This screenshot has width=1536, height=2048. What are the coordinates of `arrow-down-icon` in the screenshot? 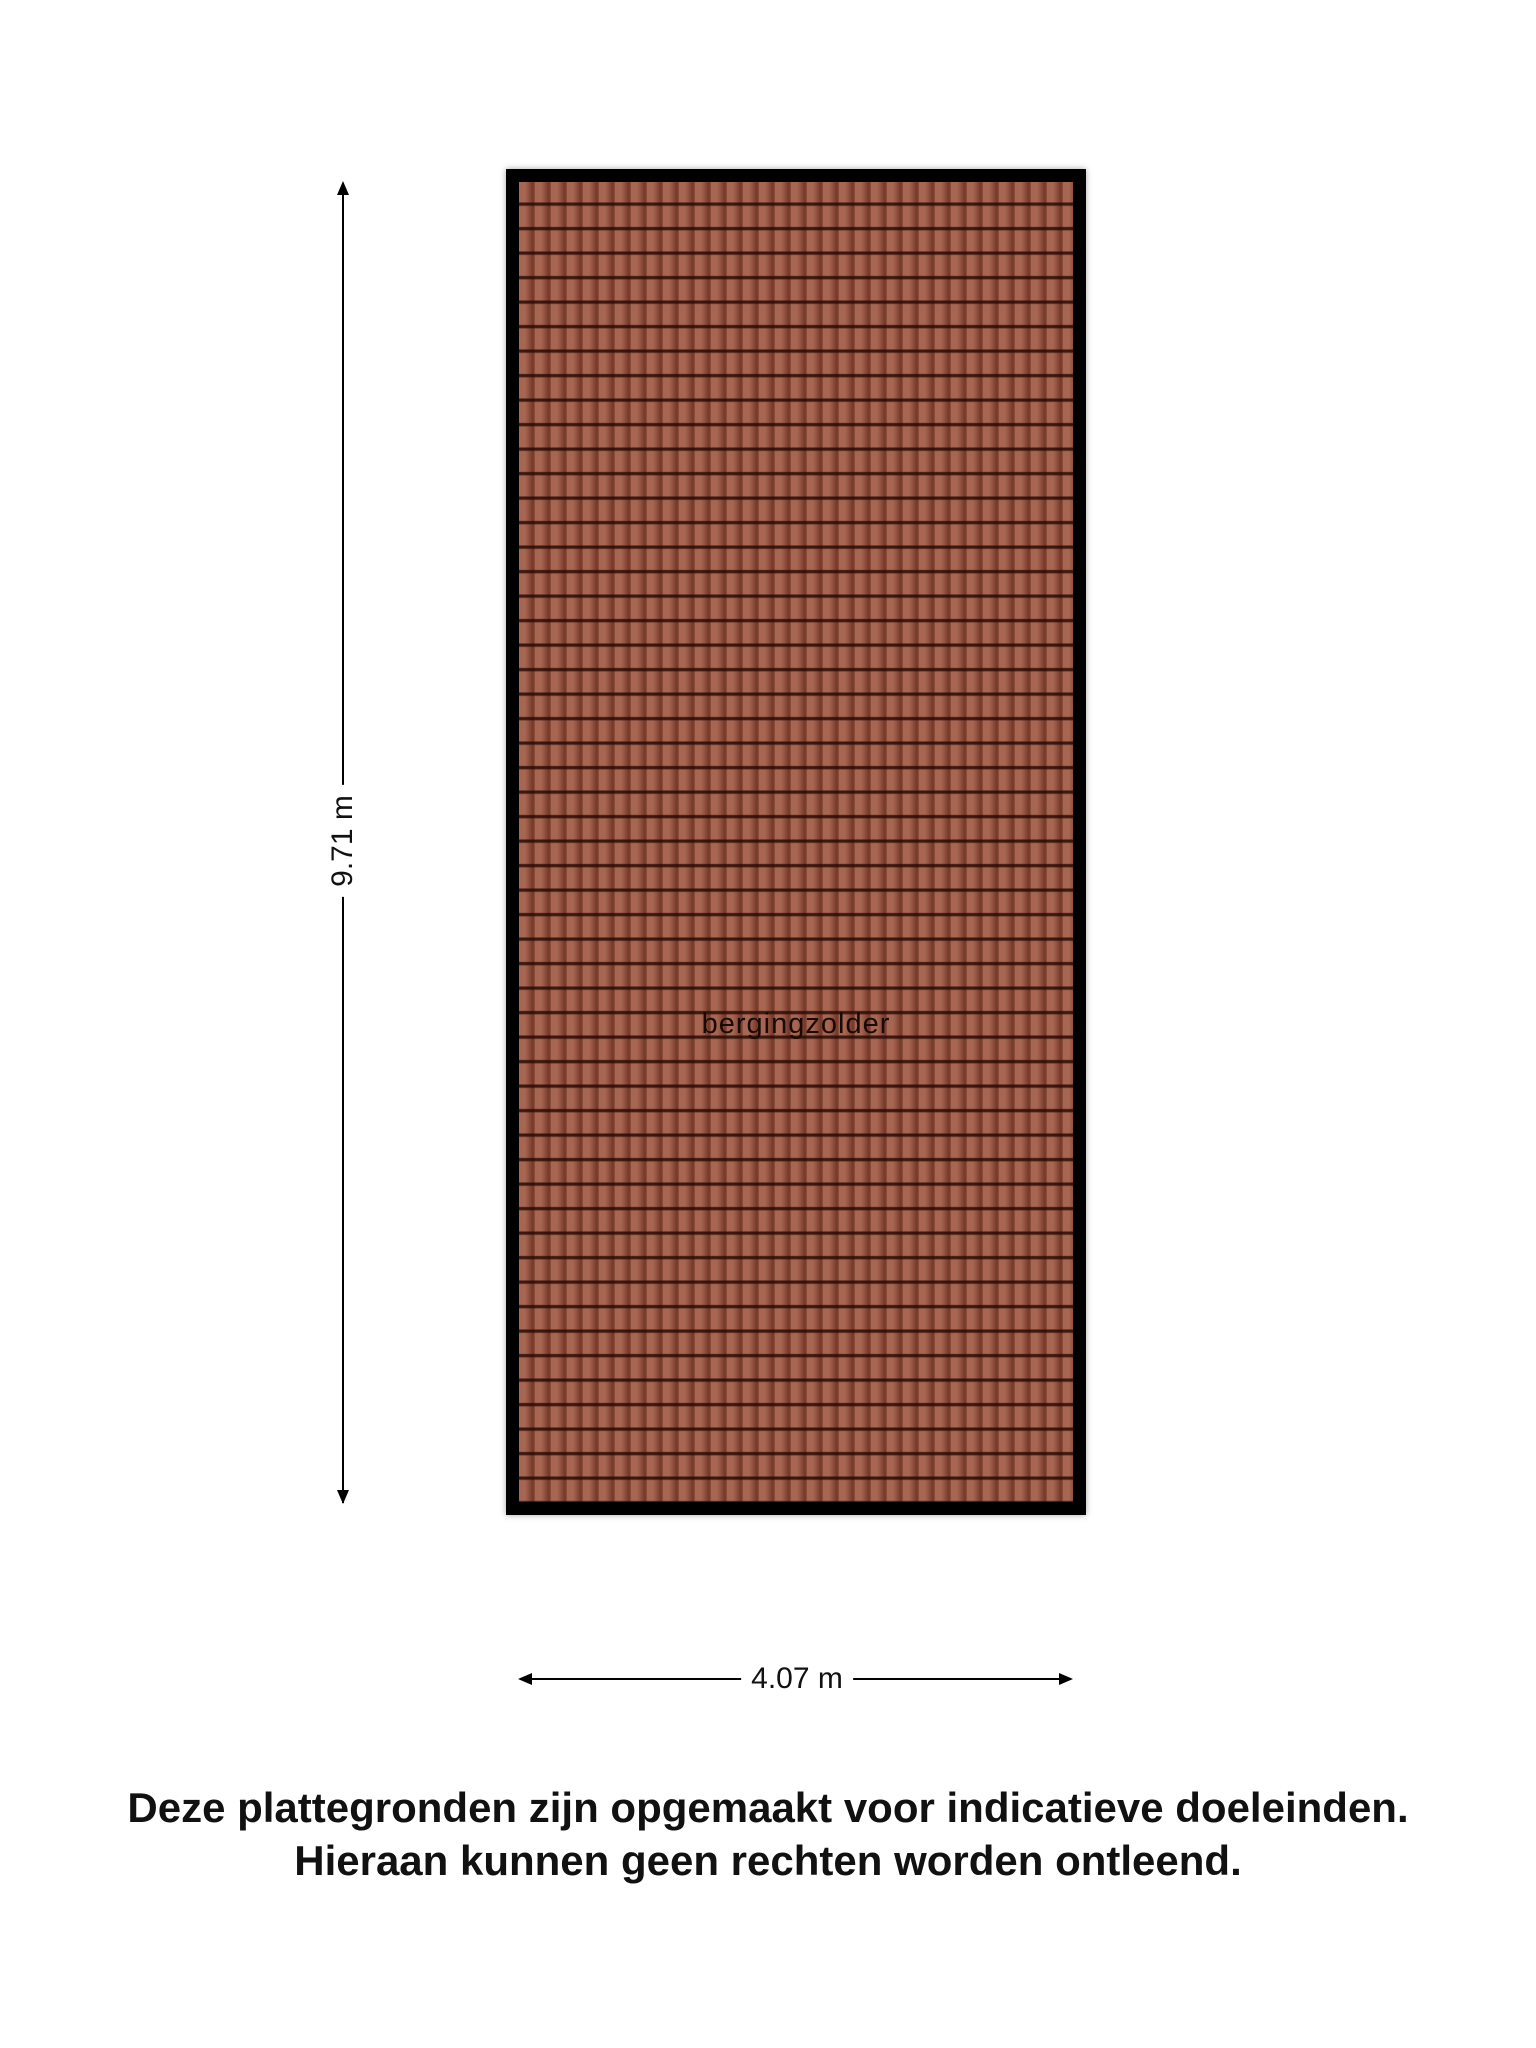 It's located at (343, 1497).